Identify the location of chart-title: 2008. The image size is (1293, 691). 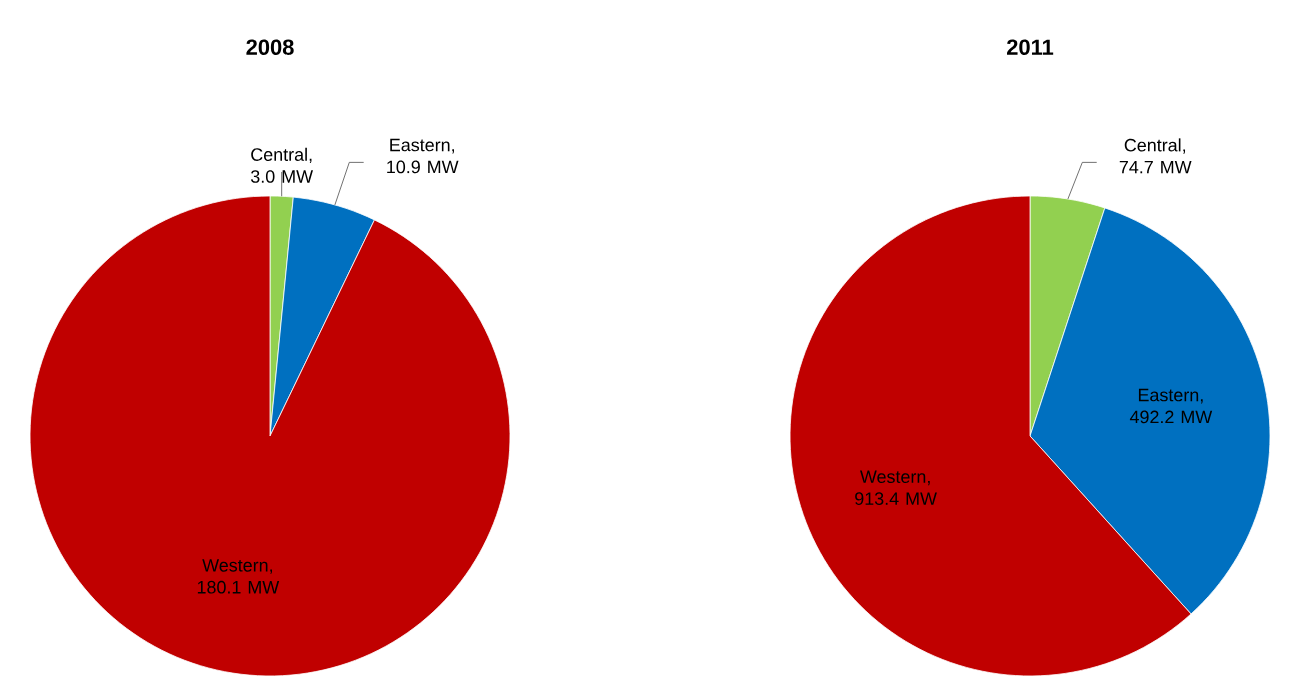
(270, 47).